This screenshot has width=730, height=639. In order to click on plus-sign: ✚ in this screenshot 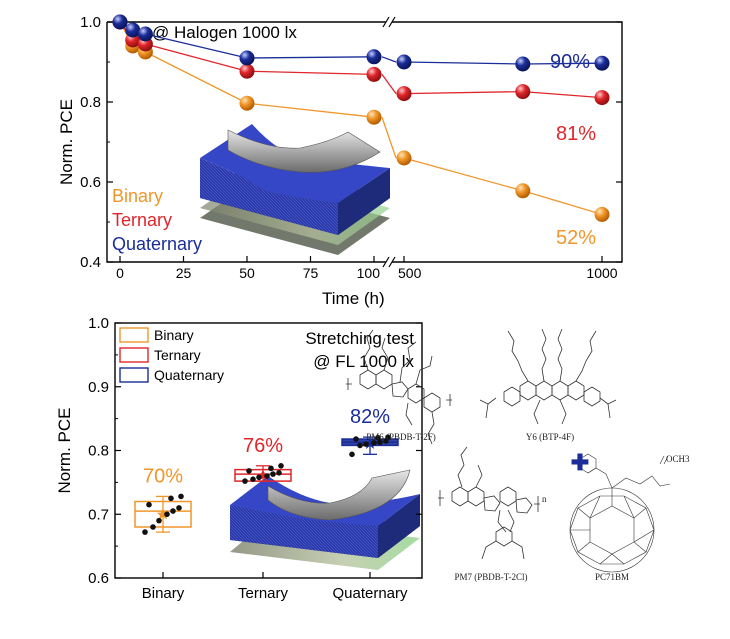, I will do `click(580, 462)`.